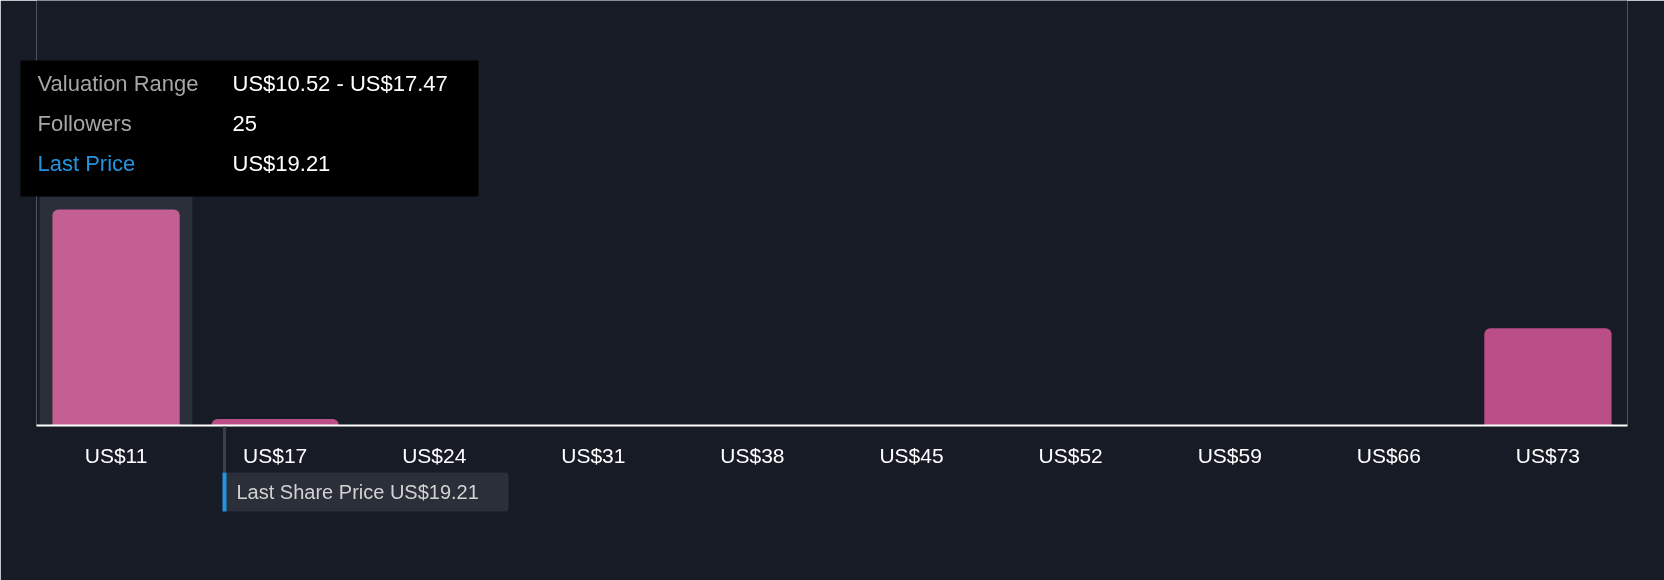  I want to click on x-tick-label: US$24, so click(434, 455).